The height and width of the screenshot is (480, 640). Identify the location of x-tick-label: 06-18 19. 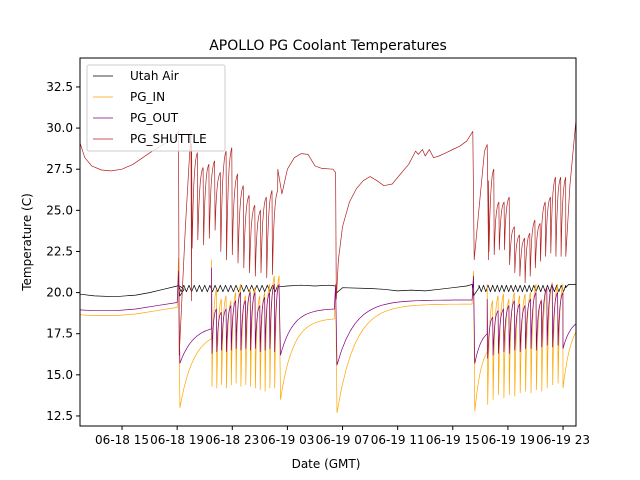
(177, 440).